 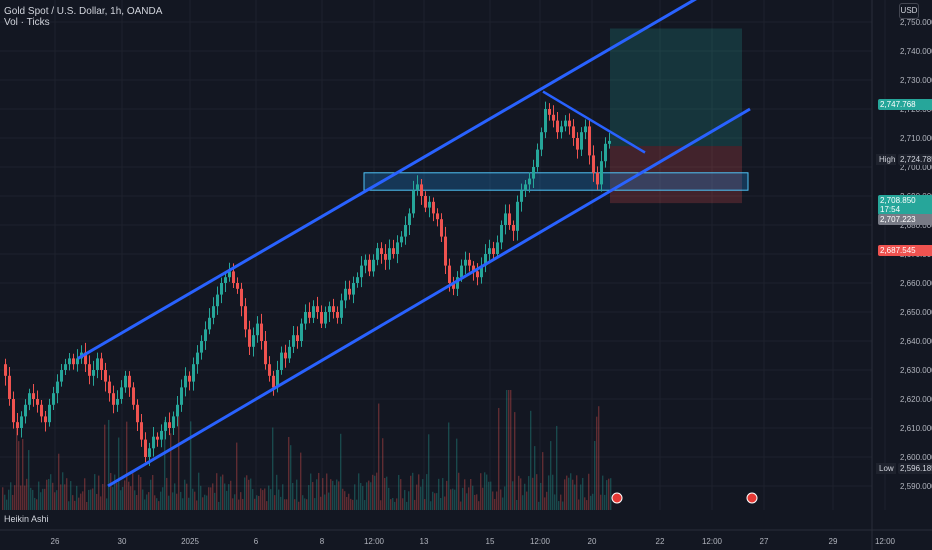 What do you see at coordinates (909, 11) in the screenshot?
I see `currency-button: USD` at bounding box center [909, 11].